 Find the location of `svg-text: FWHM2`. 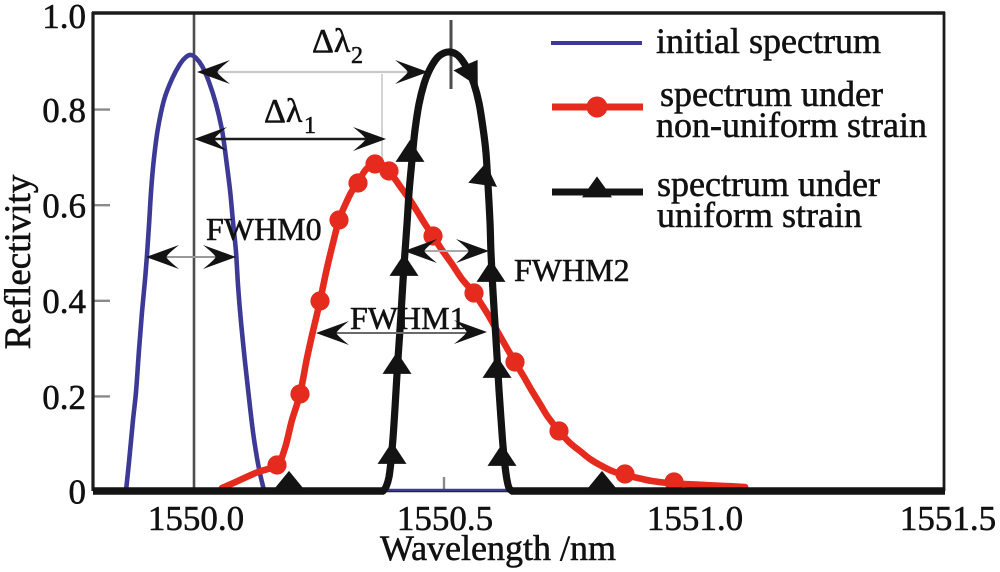

svg-text: FWHM2 is located at coordinates (572, 270).